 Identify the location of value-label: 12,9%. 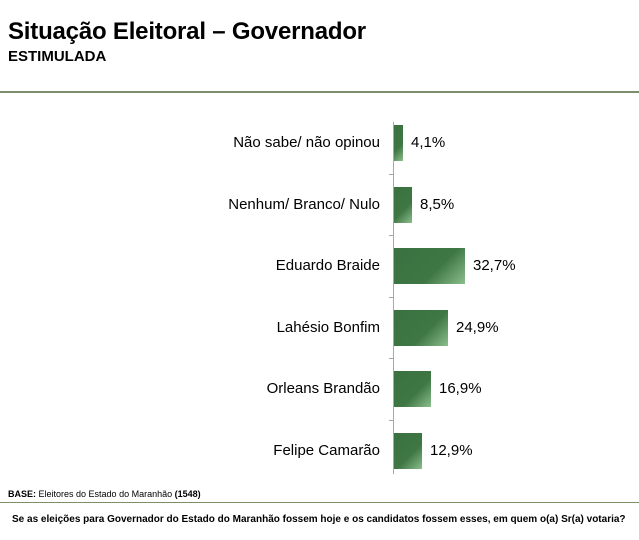
(451, 450).